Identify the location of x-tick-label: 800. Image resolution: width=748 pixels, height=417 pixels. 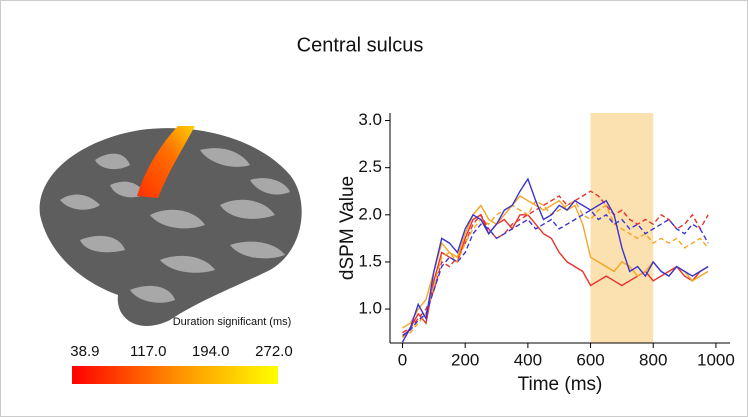
(653, 359).